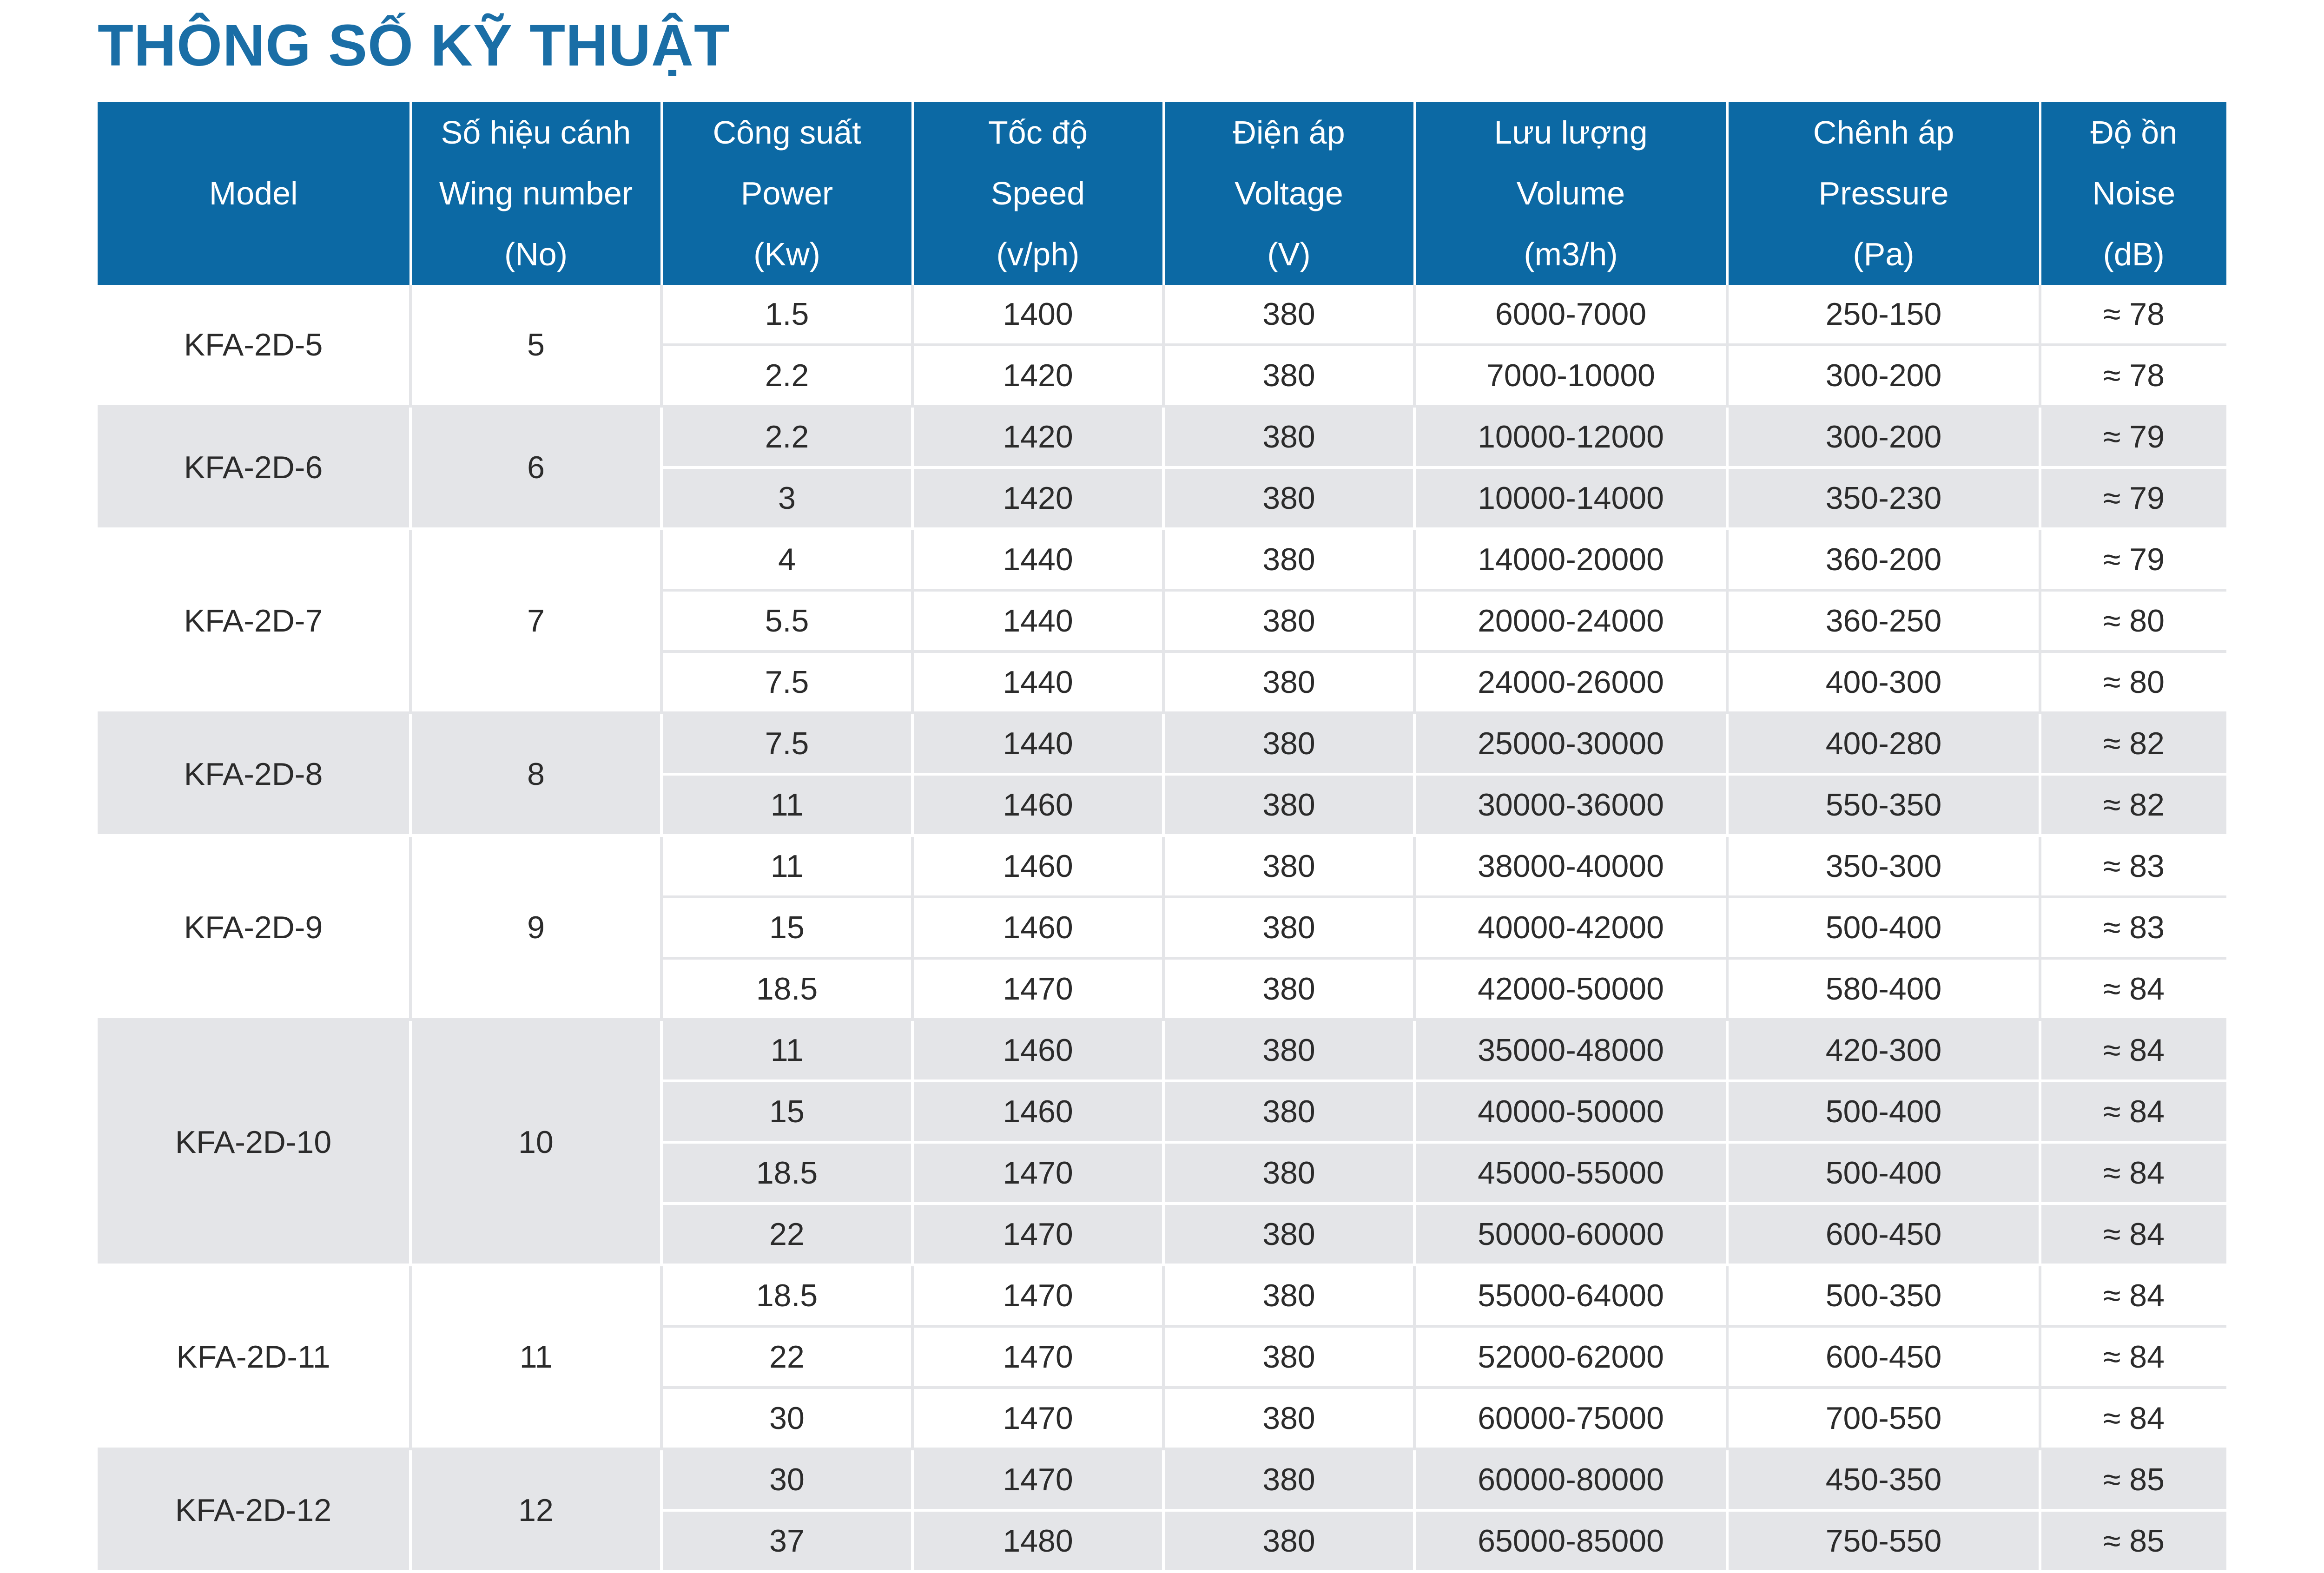 Image resolution: width=2324 pixels, height=1573 pixels. Describe the element at coordinates (255, 929) in the screenshot. I see `cell-model: KFA-2D-9` at that location.